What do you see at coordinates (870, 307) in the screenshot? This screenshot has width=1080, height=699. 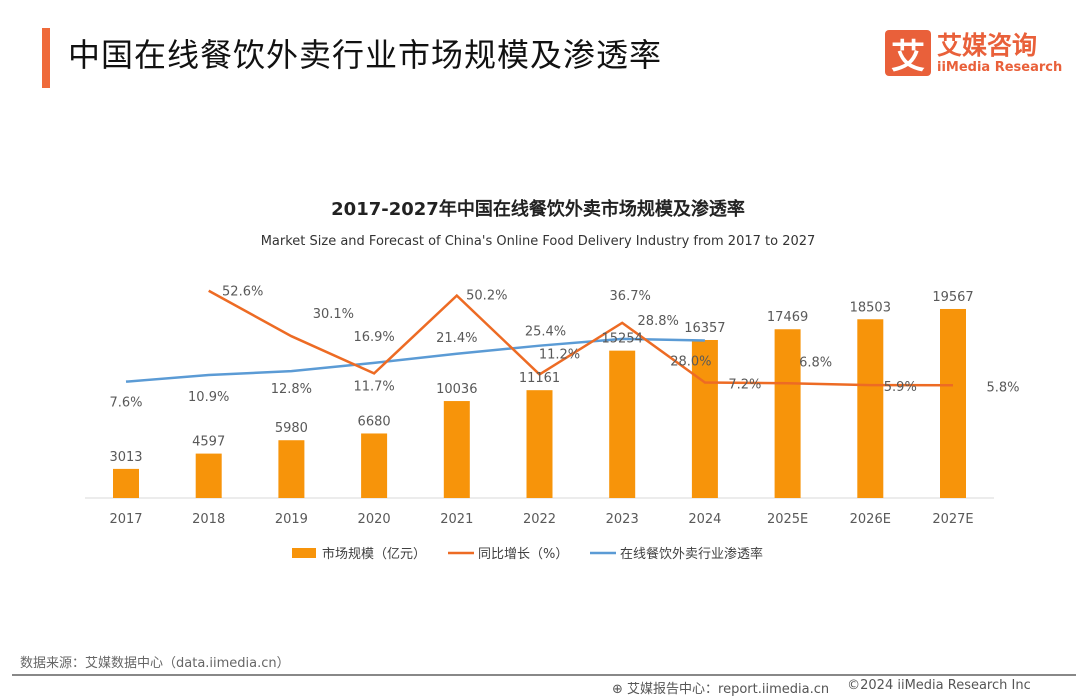 I see `bar-label-2026E: 18503` at bounding box center [870, 307].